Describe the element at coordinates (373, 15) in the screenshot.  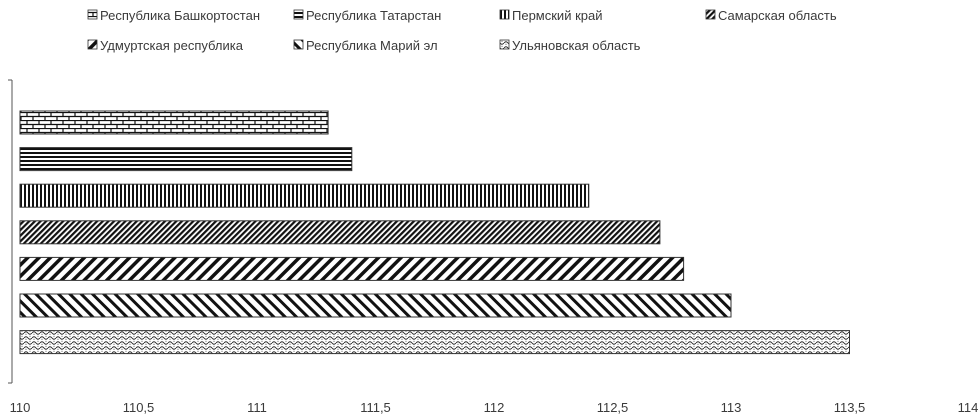
I see `legend-label: Республика Татарстан` at that location.